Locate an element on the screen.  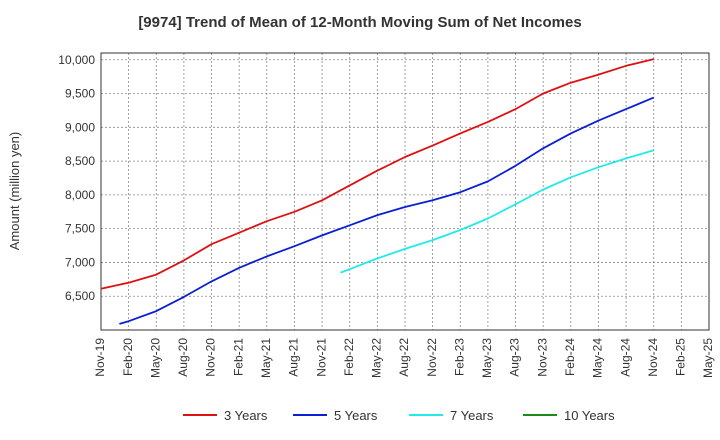
x-tick-label: May-22 is located at coordinates (377, 358).